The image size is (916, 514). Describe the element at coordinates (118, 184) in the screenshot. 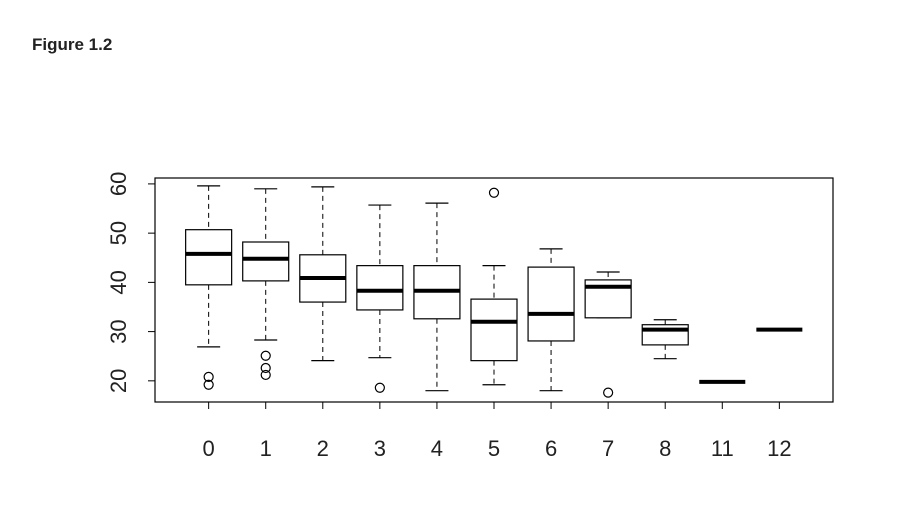

I see `y-tick-label: 60` at that location.